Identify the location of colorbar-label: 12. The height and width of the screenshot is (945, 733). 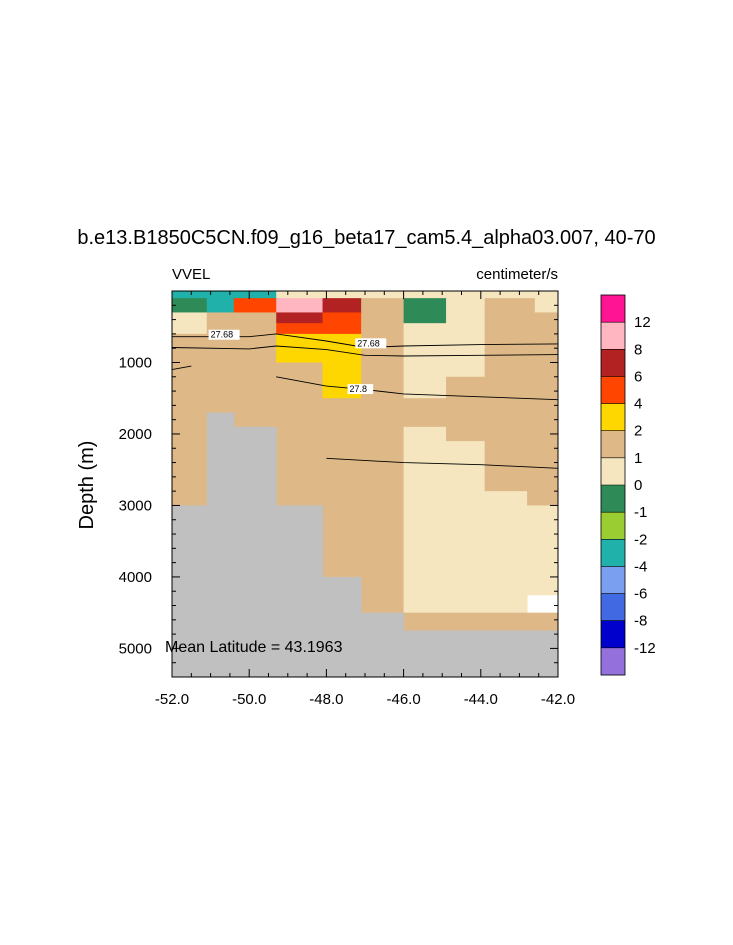
(642, 322).